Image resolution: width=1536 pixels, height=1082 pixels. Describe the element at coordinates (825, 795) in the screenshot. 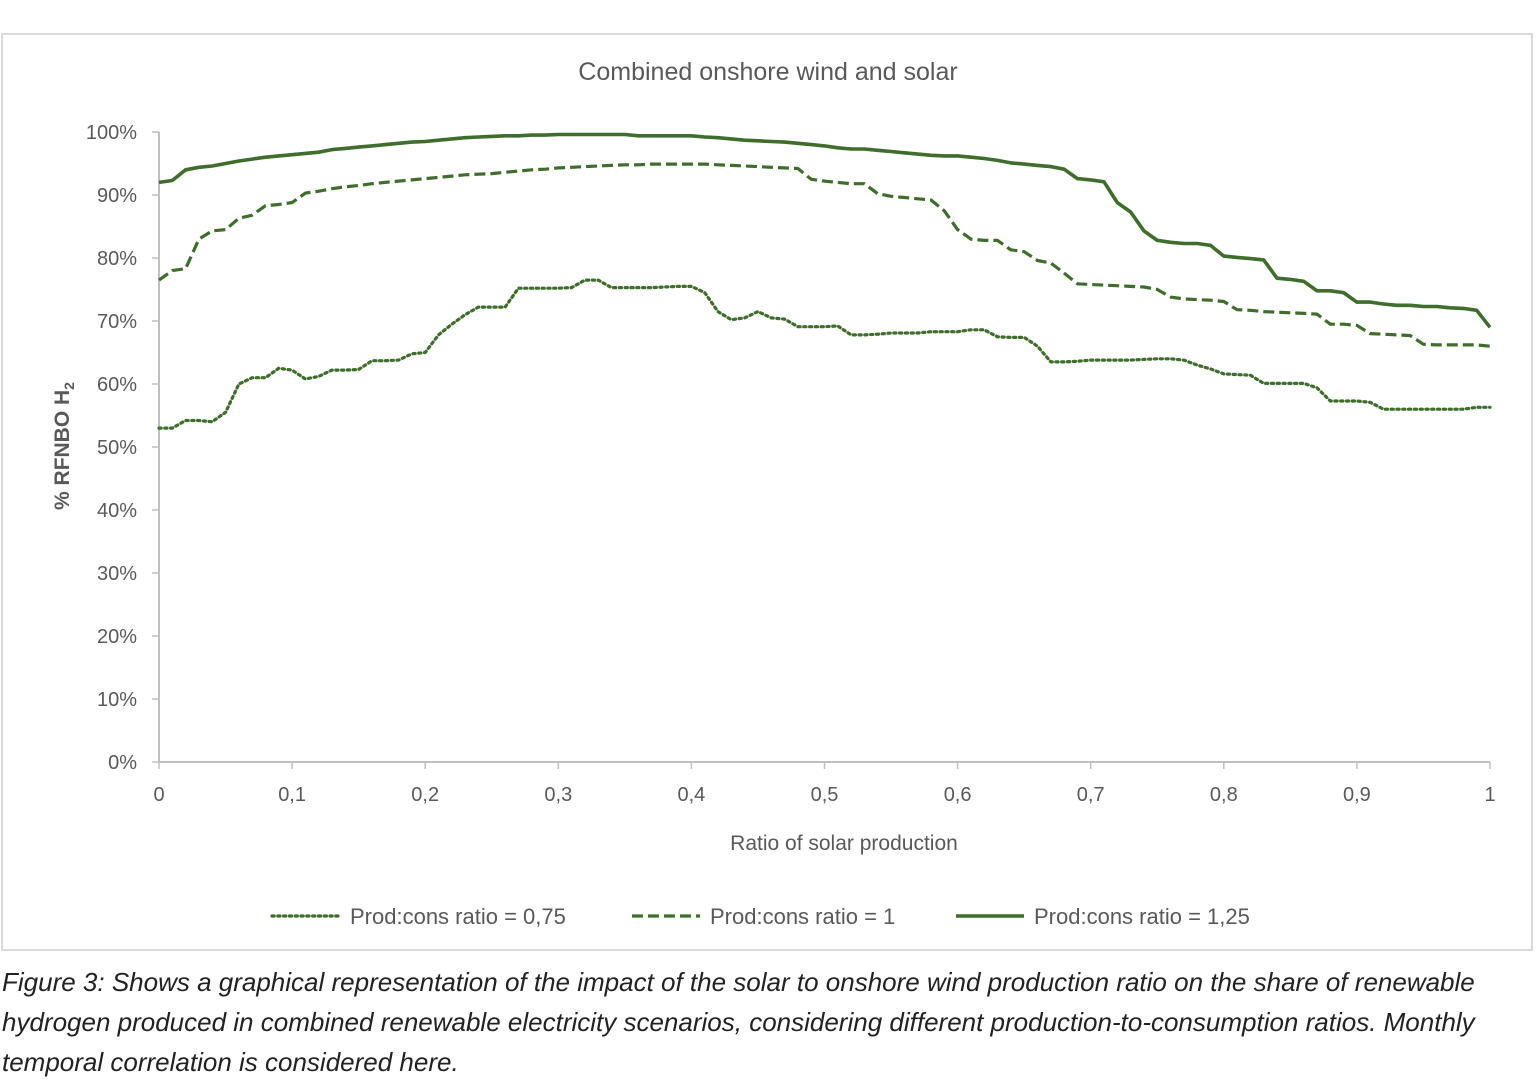

I see `x-tick-label: 0,5` at that location.